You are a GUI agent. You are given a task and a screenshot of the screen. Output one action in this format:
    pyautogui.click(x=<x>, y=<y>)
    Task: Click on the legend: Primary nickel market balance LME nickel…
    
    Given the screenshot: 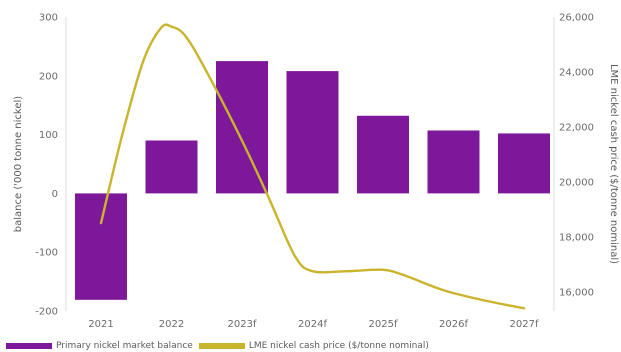 What is the action you would take?
    pyautogui.click(x=306, y=345)
    